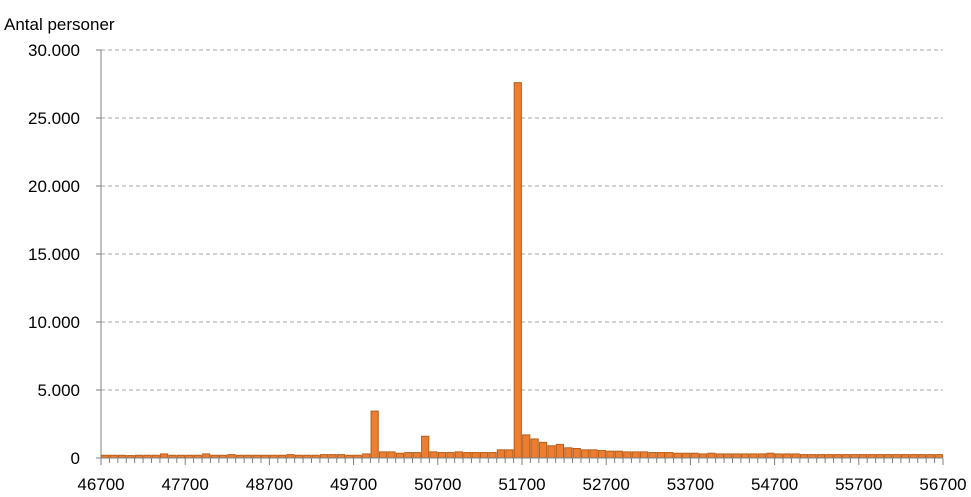  I want to click on x-tick-label: 51700, so click(521, 484).